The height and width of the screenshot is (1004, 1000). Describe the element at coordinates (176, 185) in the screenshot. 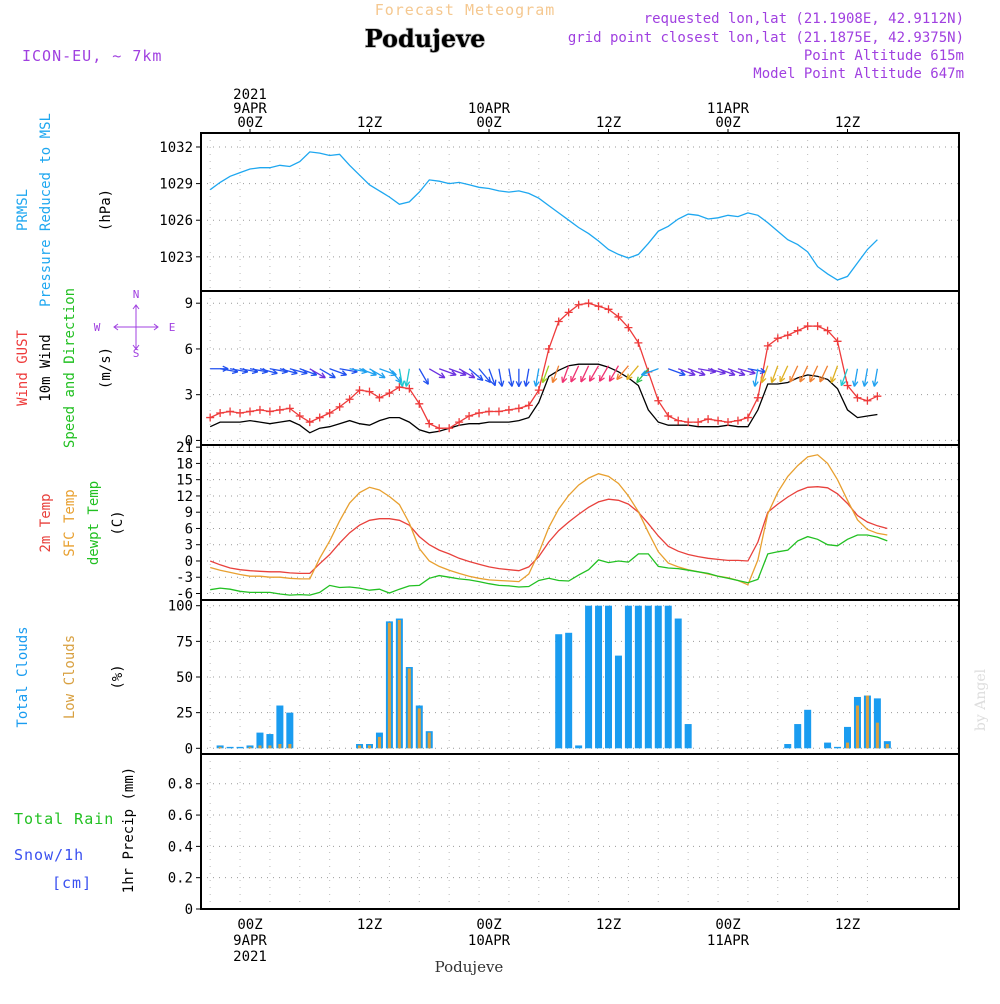

I see `y-tick-label: 1029` at that location.